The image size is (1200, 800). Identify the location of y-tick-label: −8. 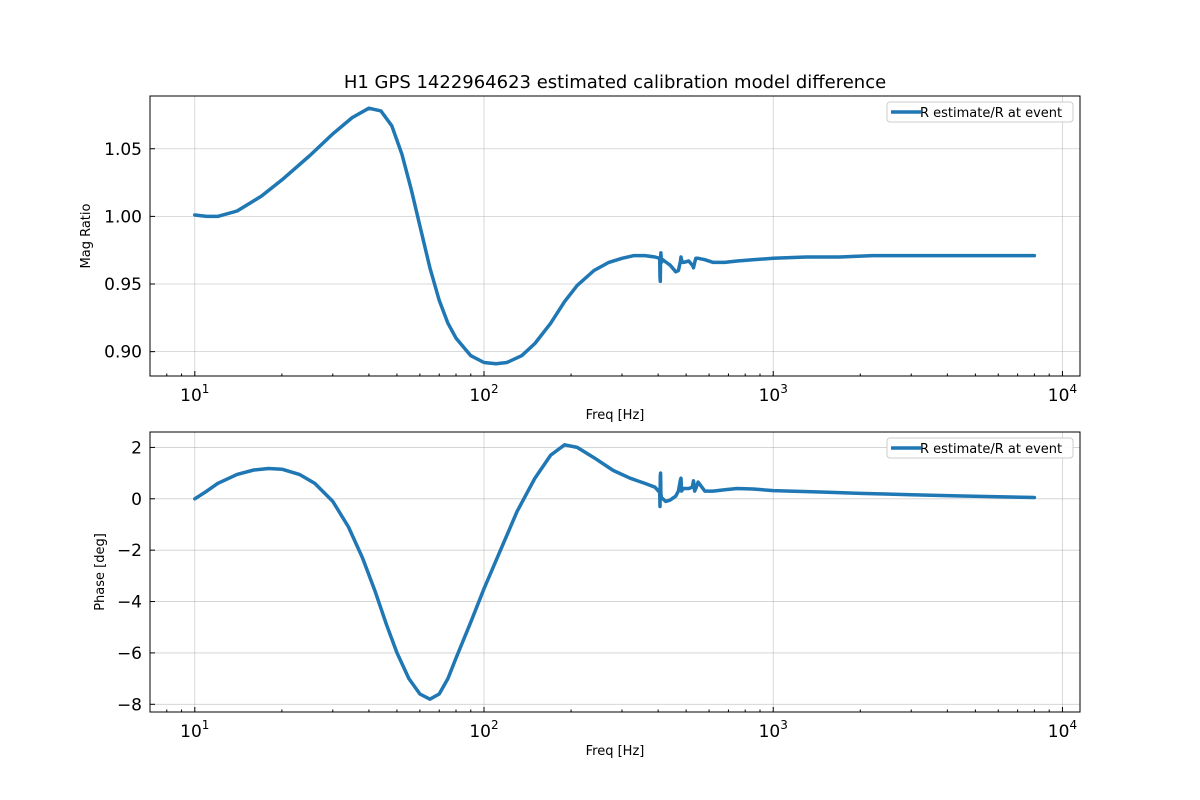
(129, 705).